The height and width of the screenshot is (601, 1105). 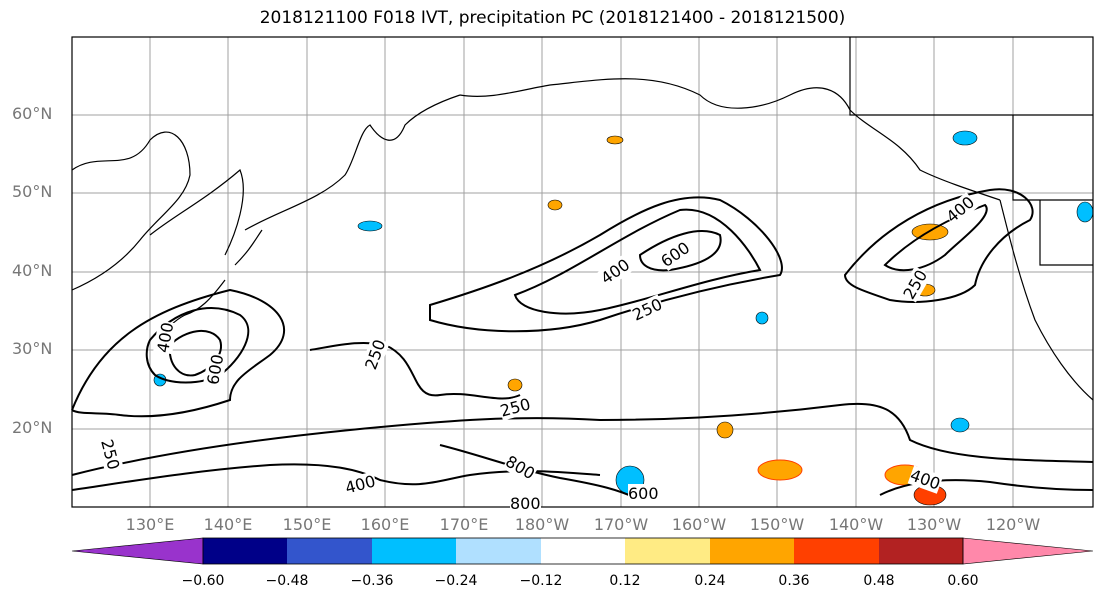 I want to click on colorbar-tick-label: 0.60, so click(x=963, y=581).